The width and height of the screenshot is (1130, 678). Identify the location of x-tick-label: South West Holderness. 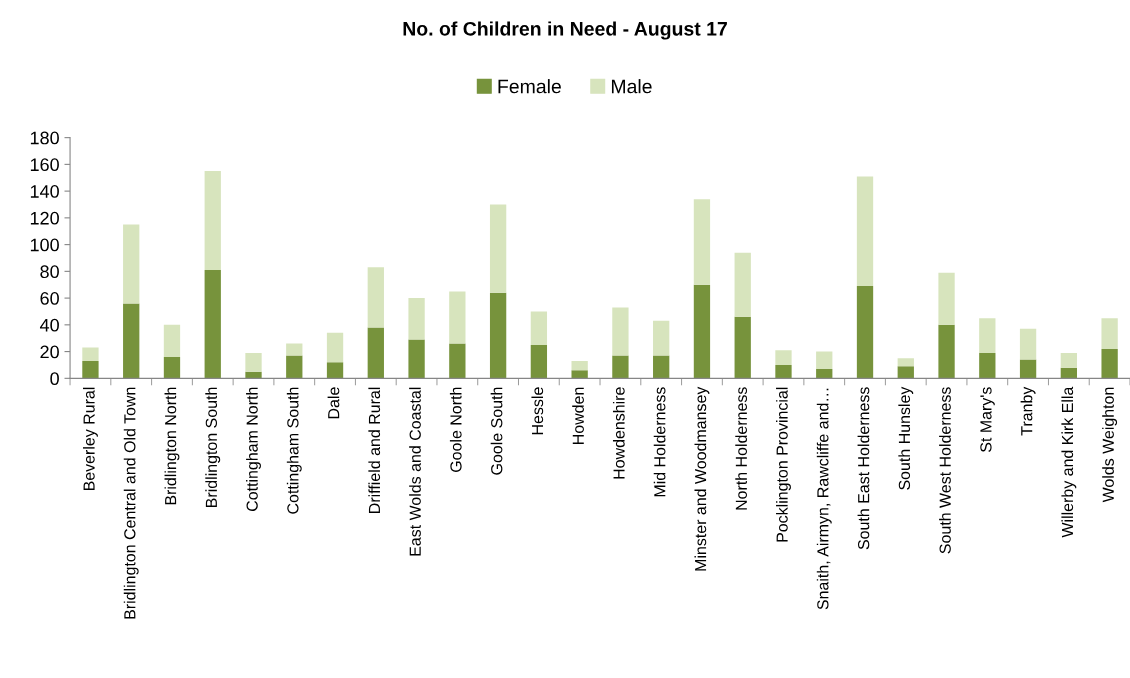
(945, 470).